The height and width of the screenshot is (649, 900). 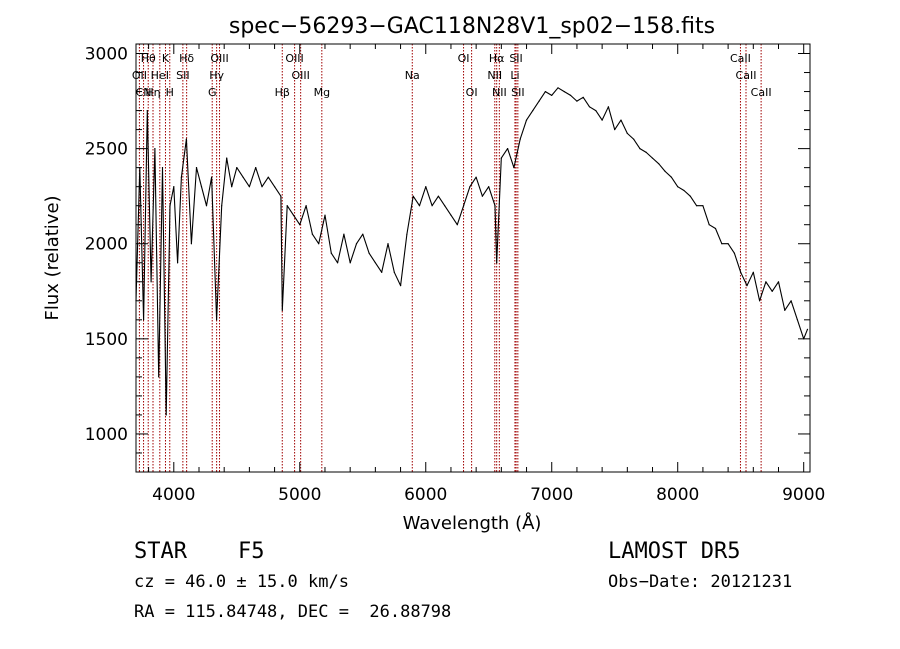 What do you see at coordinates (472, 26) in the screenshot?
I see `chart-title: spec−56293−GAC118N28V1_sp02−158.fits` at bounding box center [472, 26].